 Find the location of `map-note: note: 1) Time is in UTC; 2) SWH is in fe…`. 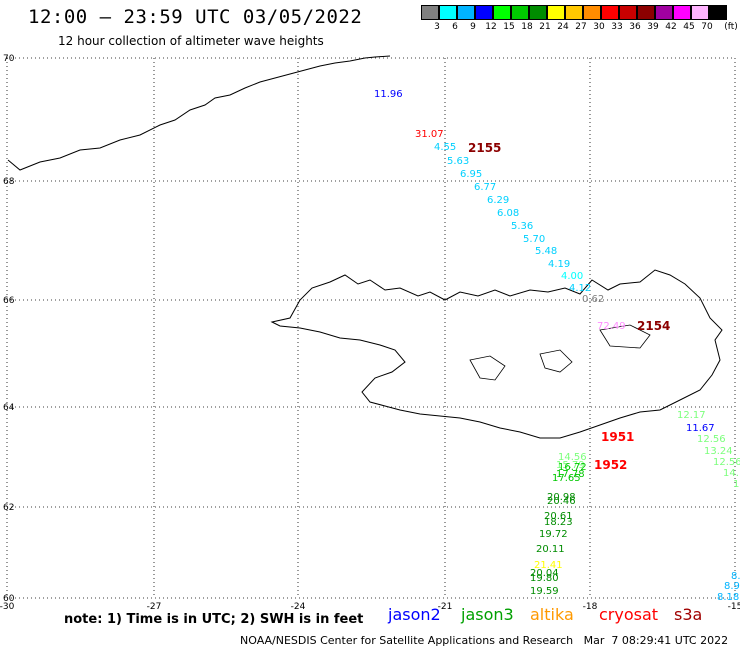

map-note: note: 1) Time is in UTC; 2) SWH is in fe… is located at coordinates (214, 619).